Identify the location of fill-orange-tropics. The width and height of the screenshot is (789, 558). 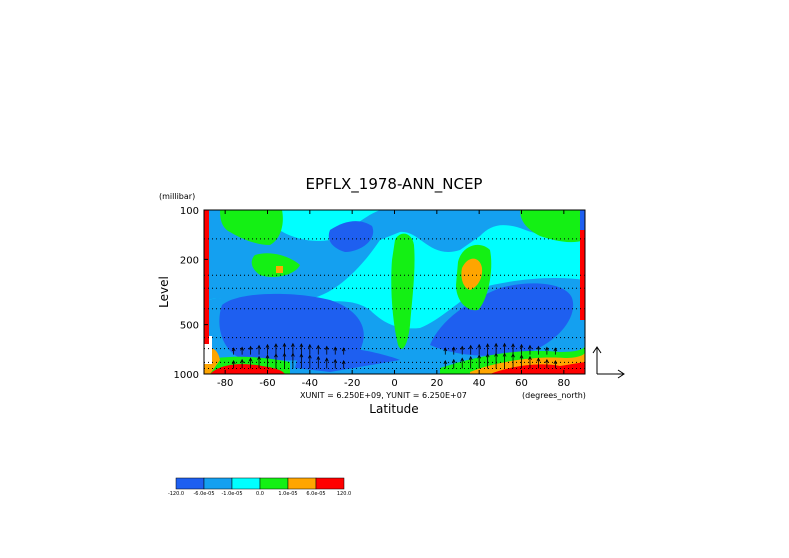
(472, 274).